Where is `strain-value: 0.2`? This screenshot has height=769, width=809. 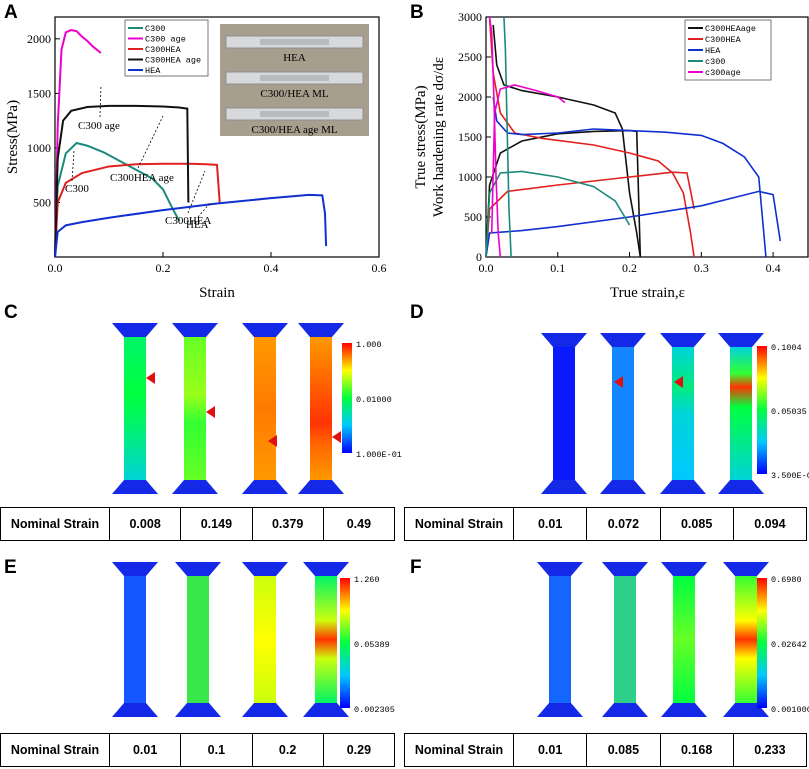 strain-value: 0.2 is located at coordinates (287, 750).